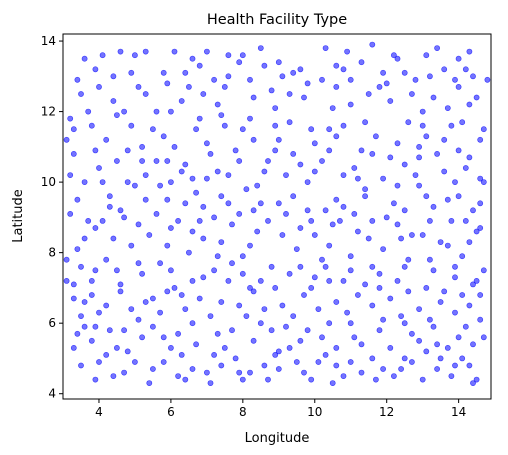 This screenshot has width=508, height=455. I want to click on x-axis: 4 6 8 10 12 14, so click(280, 409).